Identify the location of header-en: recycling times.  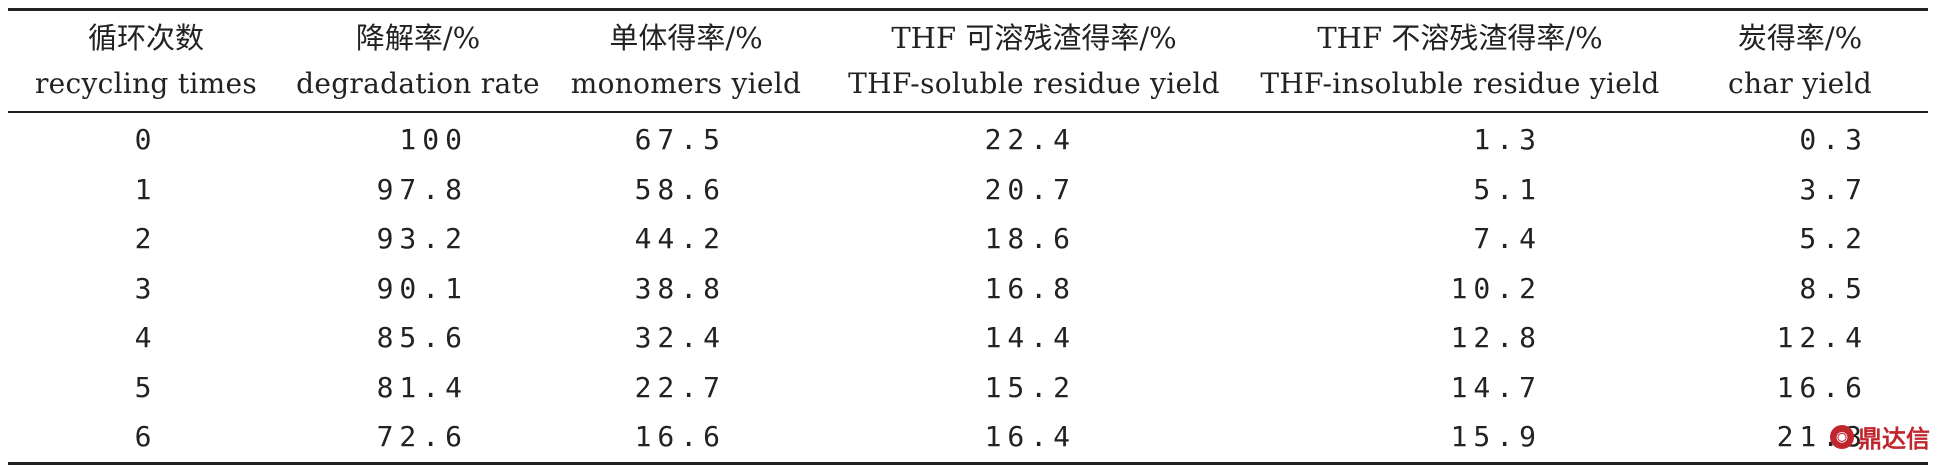
(146, 83).